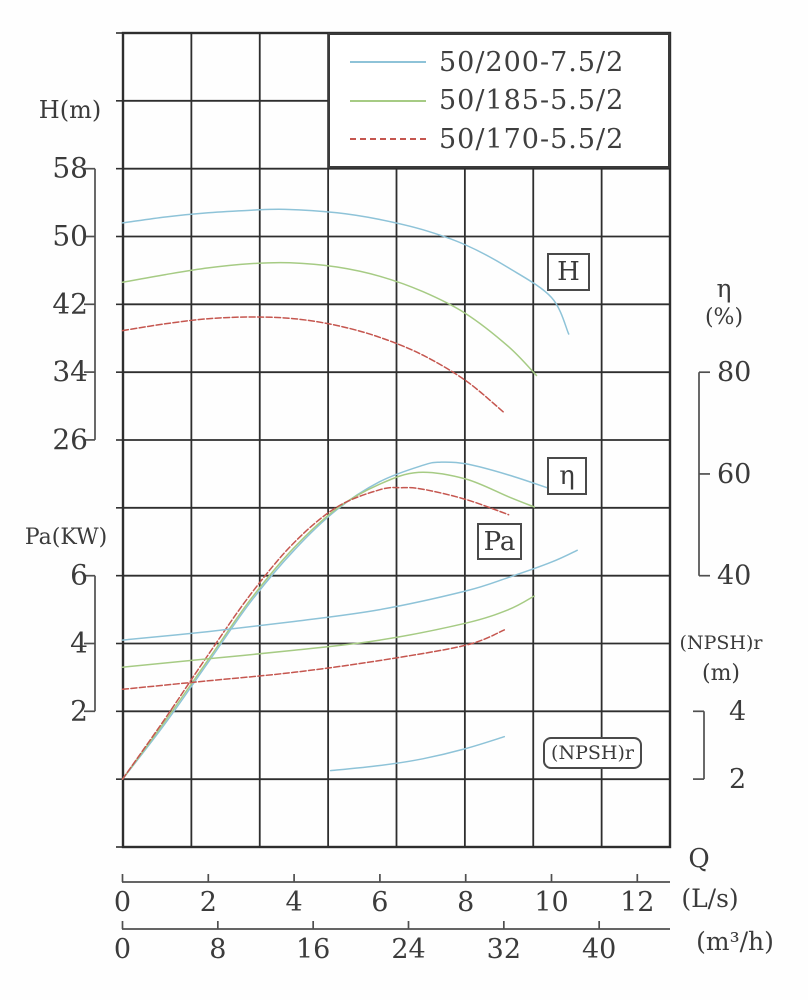 This screenshot has height=1000, width=808. I want to click on legend-item: 50/200-7.5/2, so click(506, 62).